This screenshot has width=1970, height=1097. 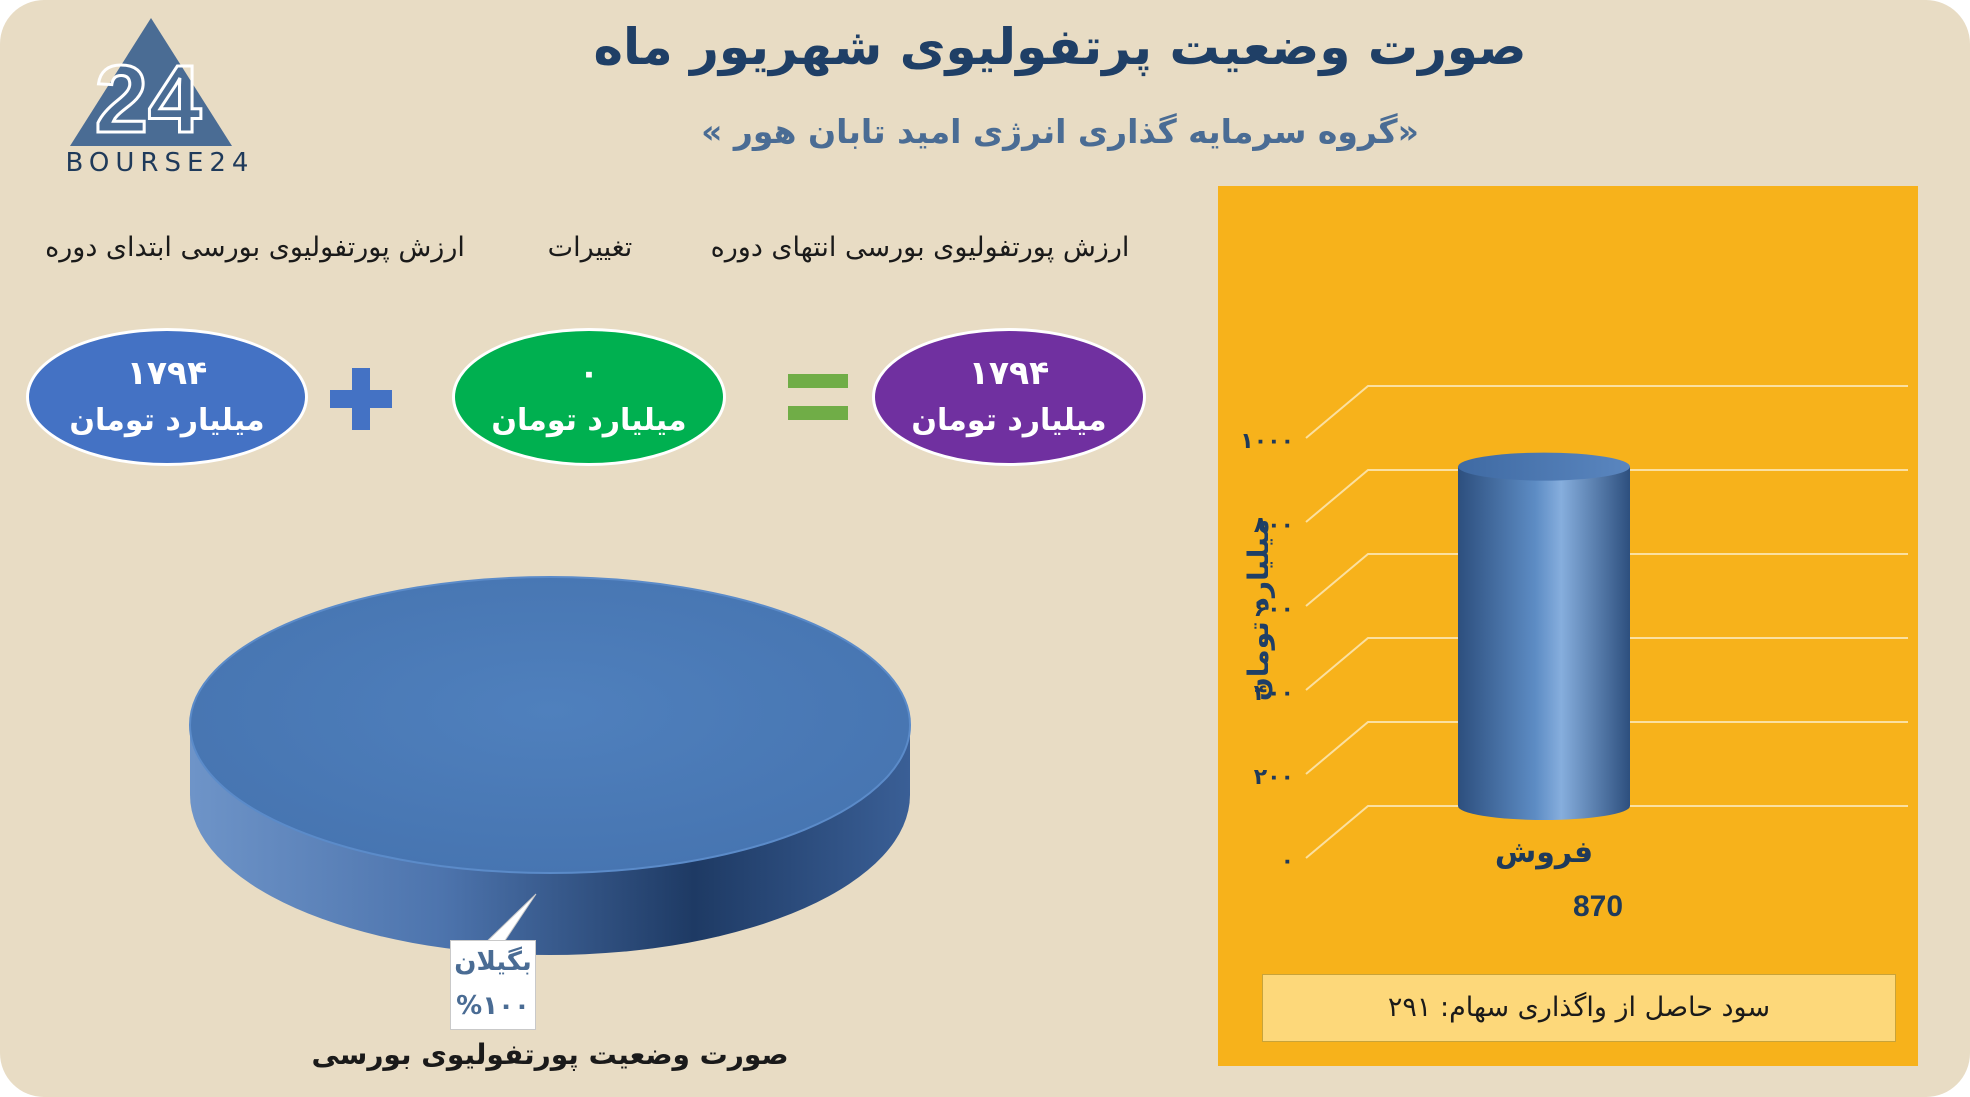 What do you see at coordinates (493, 985) in the screenshot?
I see `pie-data-label: بگیلان %۱۰۰` at bounding box center [493, 985].